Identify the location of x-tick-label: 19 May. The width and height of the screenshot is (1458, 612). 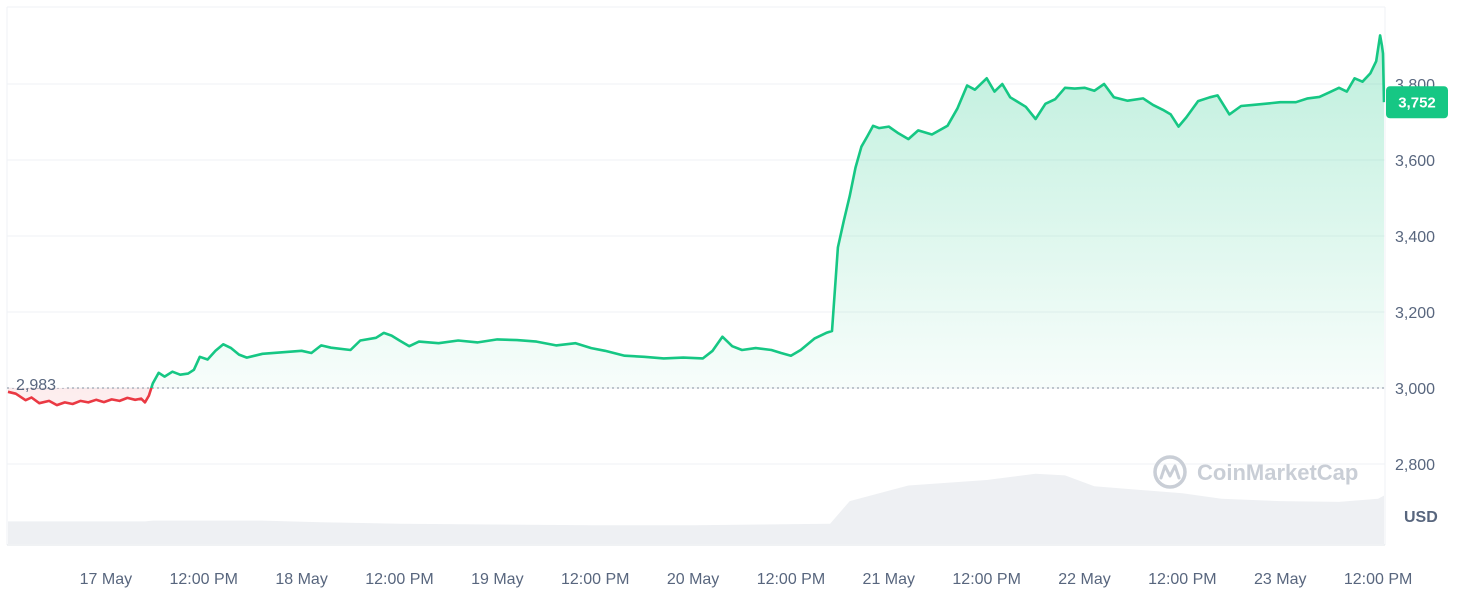
(497, 579).